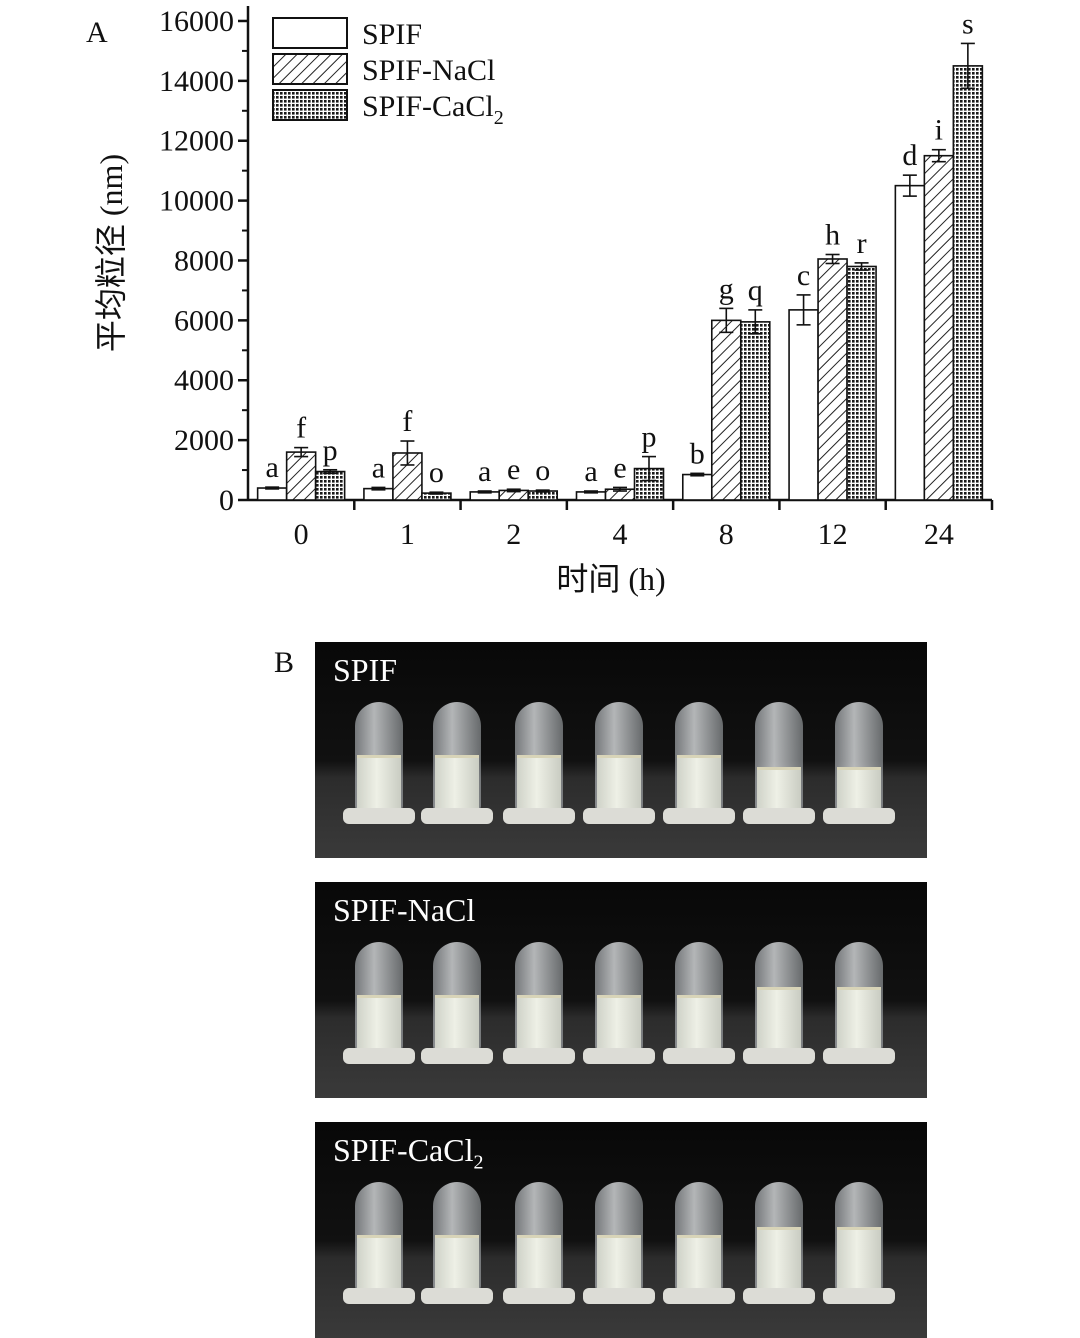 The width and height of the screenshot is (1080, 1338). What do you see at coordinates (407, 421) in the screenshot?
I see `significance-label: f` at bounding box center [407, 421].